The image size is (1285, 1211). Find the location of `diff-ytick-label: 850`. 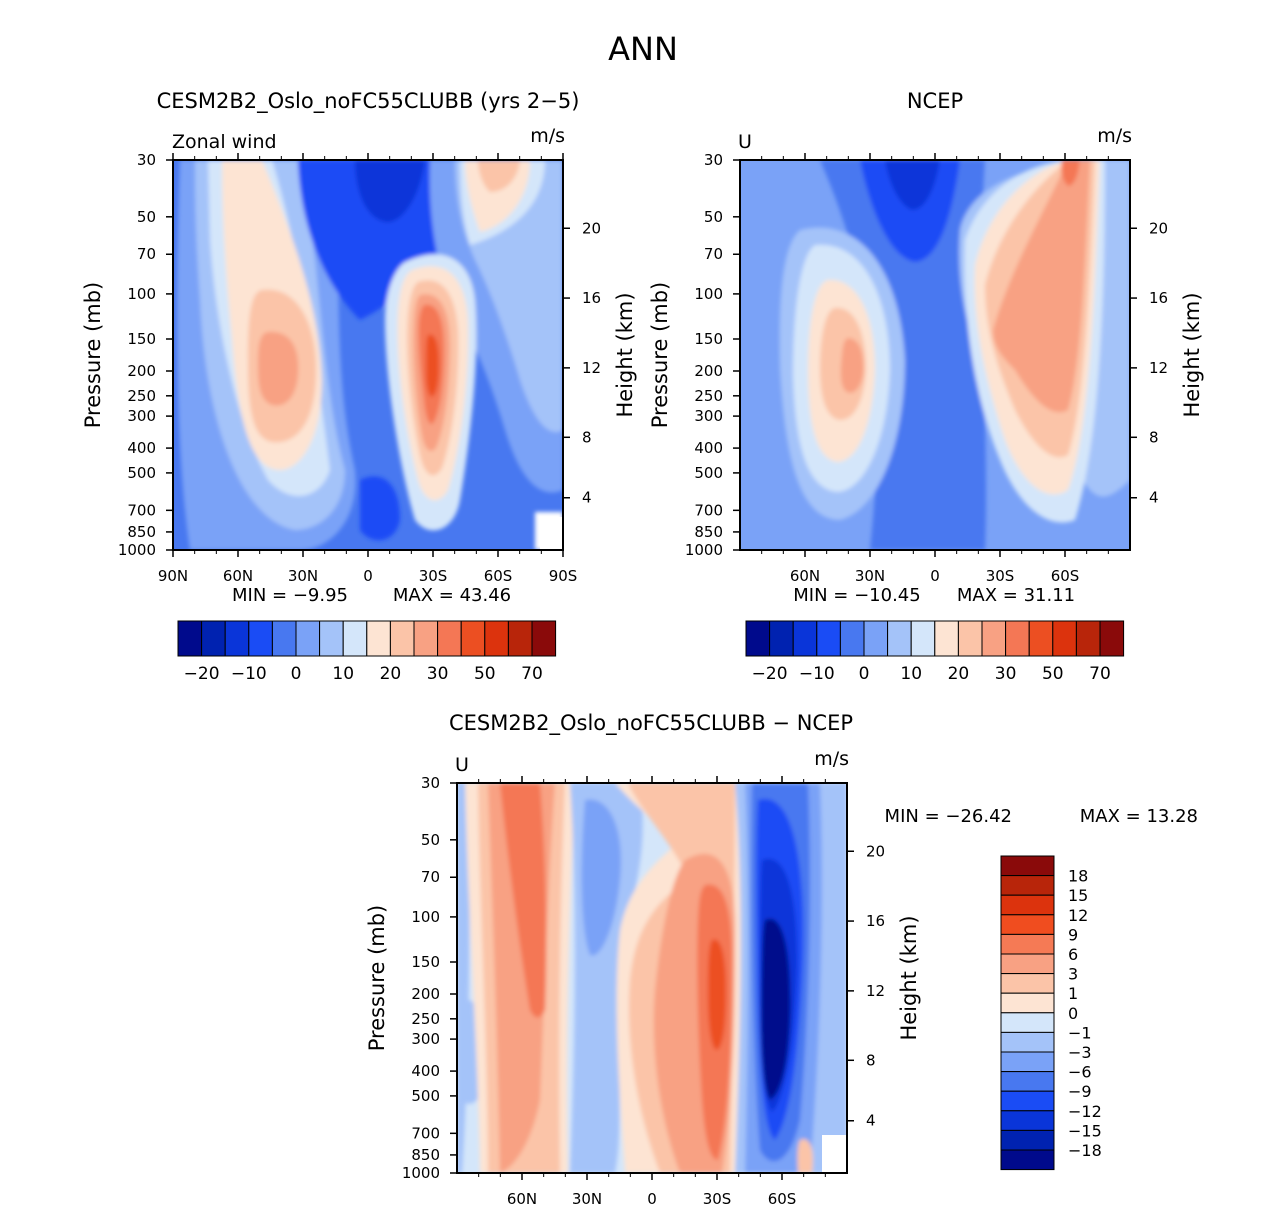

diff-ytick-label: 850 is located at coordinates (425, 1155).